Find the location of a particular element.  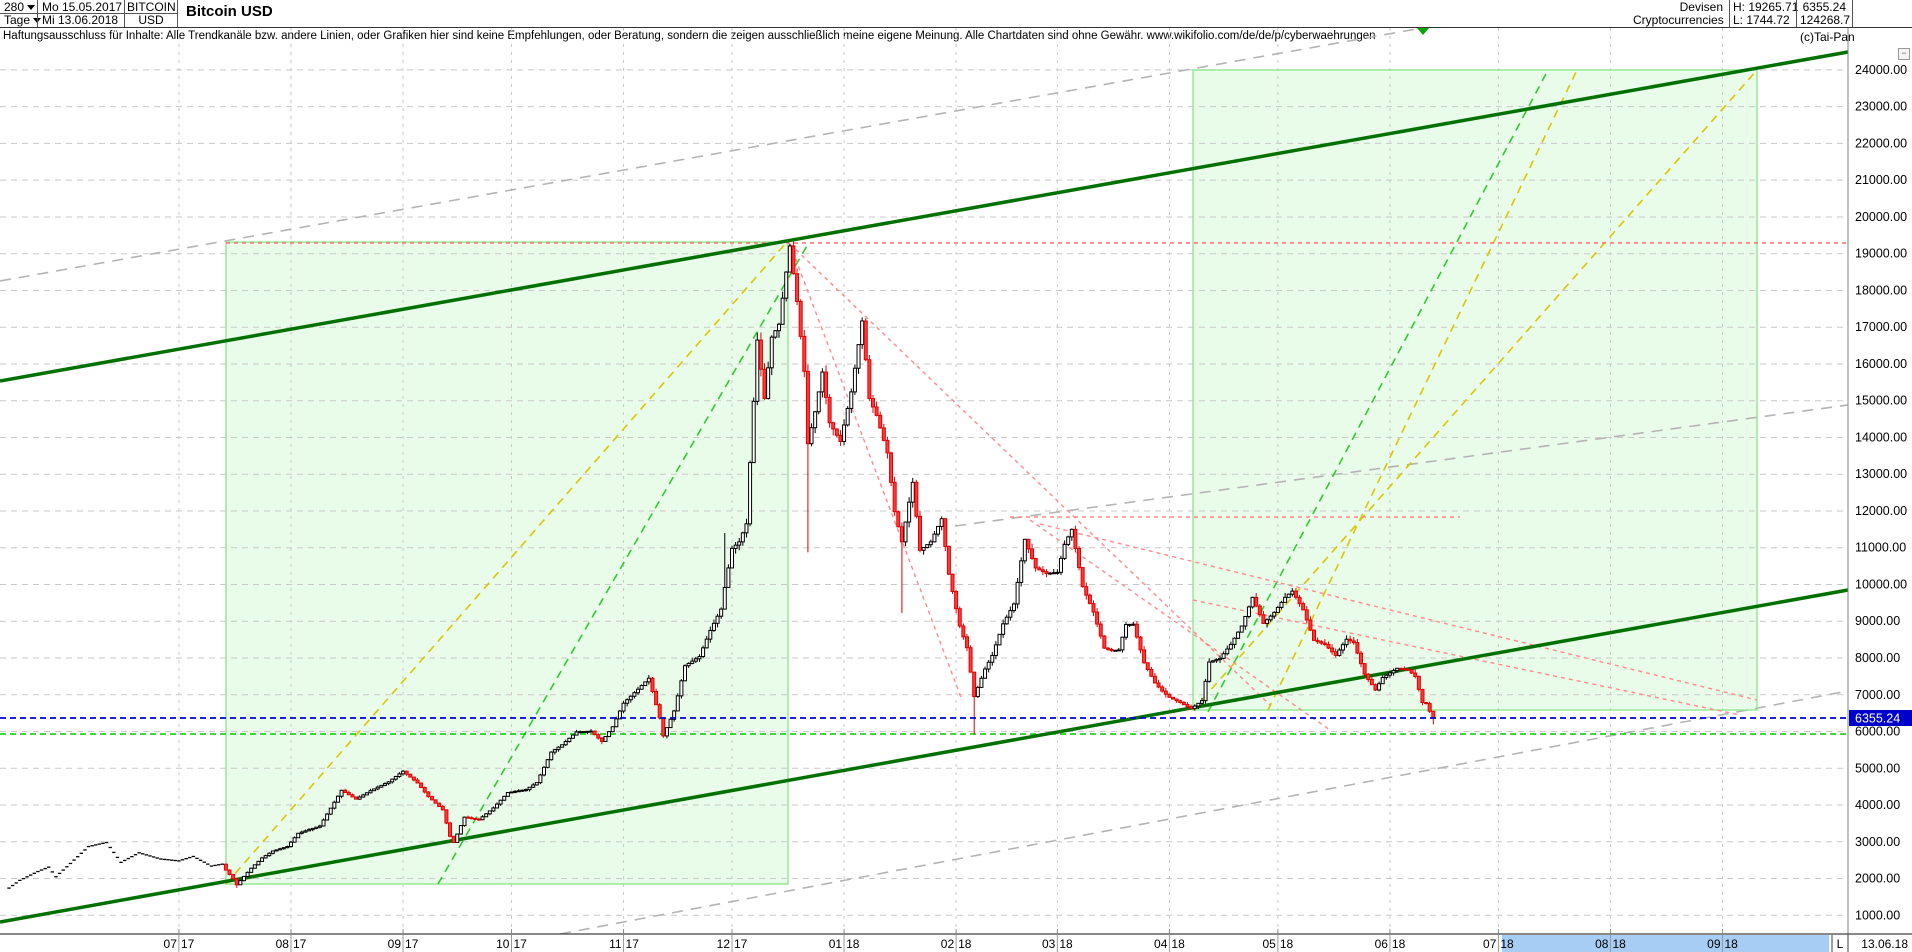

price-axis-label: 2000.00 is located at coordinates (1877, 879).